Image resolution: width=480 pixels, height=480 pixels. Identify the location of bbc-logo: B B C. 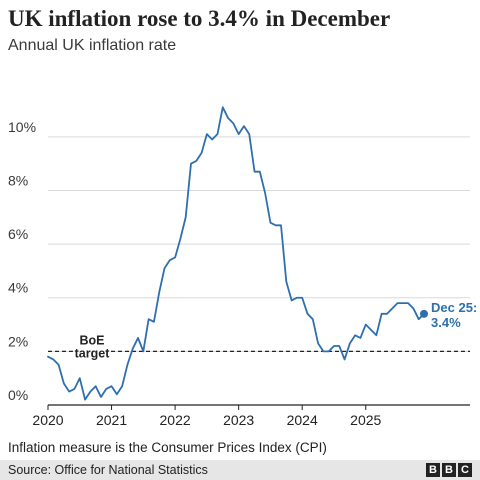
(449, 470).